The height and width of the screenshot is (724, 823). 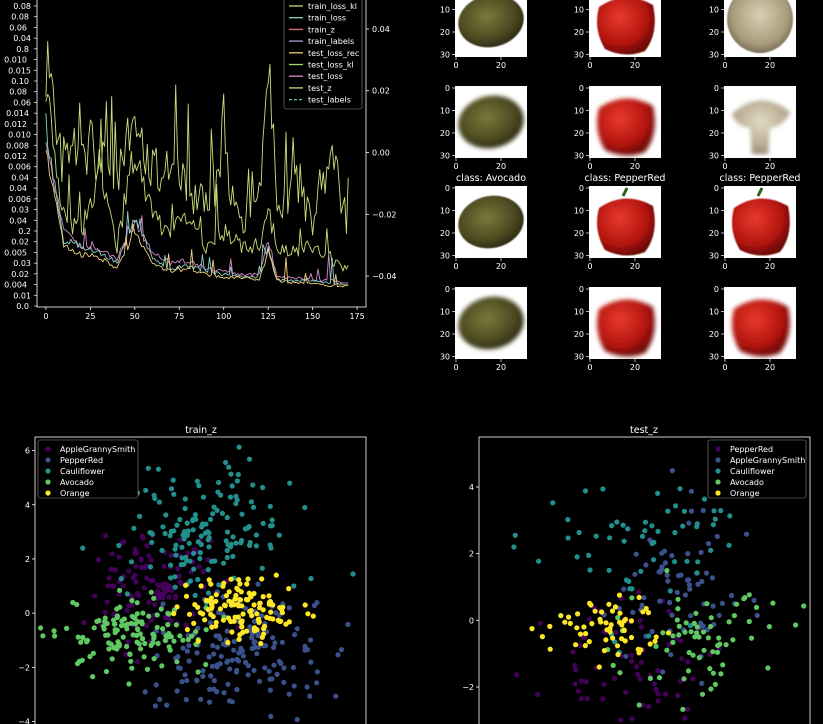 What do you see at coordinates (15, 252) in the screenshot?
I see `left-tick-label: 0.005` at bounding box center [15, 252].